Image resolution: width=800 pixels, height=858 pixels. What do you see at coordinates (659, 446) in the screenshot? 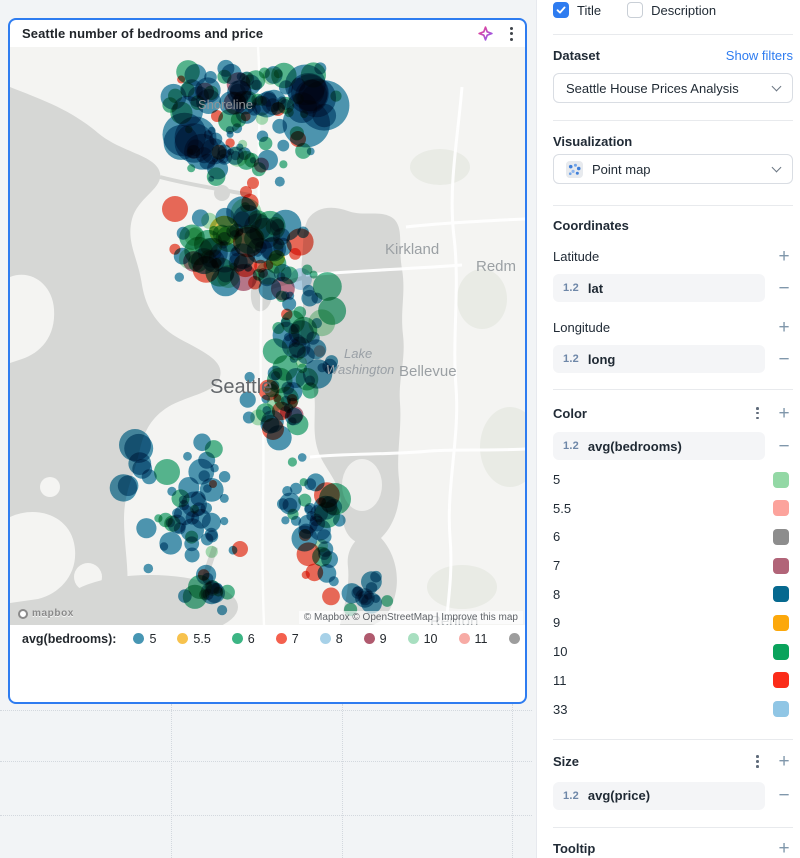
I see `color-field-chip: 1.2 avg(bedrooms)` at bounding box center [659, 446].